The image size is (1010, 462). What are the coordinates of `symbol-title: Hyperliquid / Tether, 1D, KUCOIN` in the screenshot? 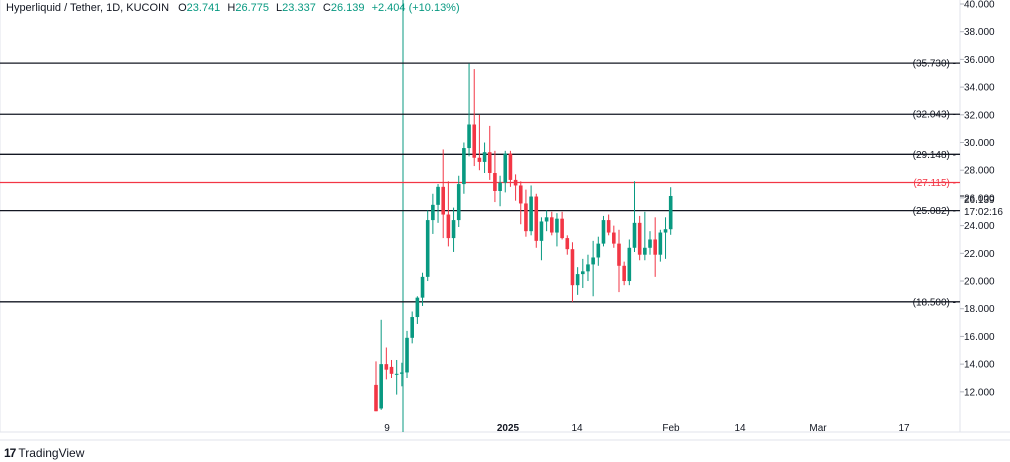 It's located at (88, 8).